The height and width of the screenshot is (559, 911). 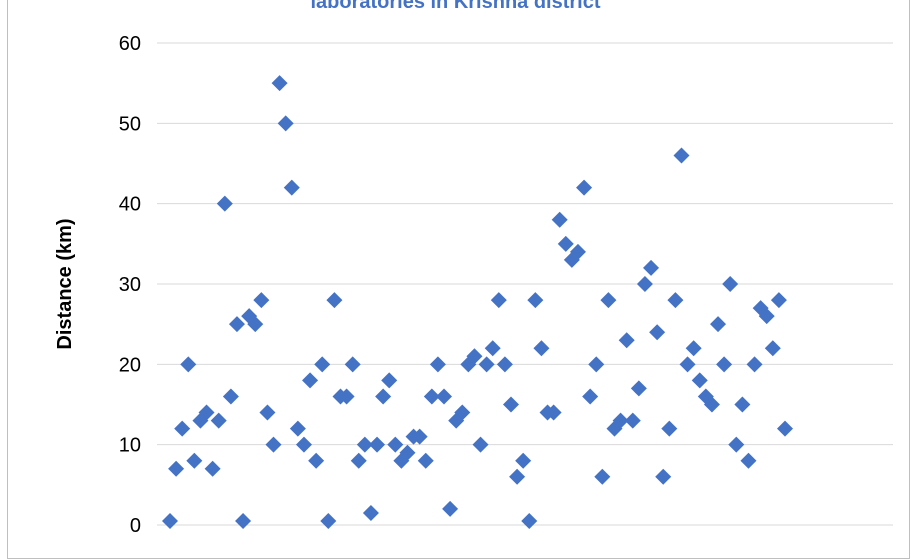 What do you see at coordinates (130, 446) in the screenshot?
I see `y-tick-label: 10` at bounding box center [130, 446].